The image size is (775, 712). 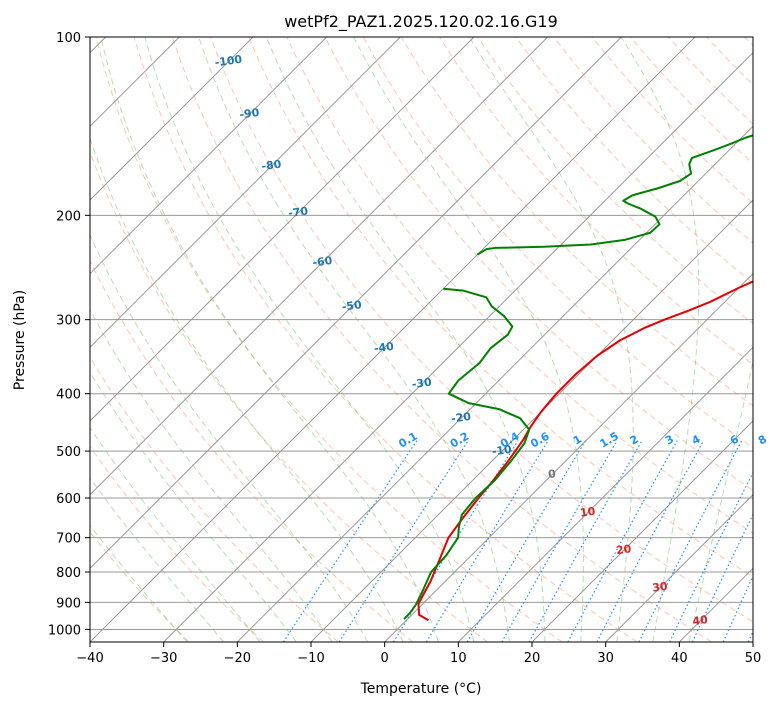 I want to click on x-tick-label: −10, so click(x=310, y=658).